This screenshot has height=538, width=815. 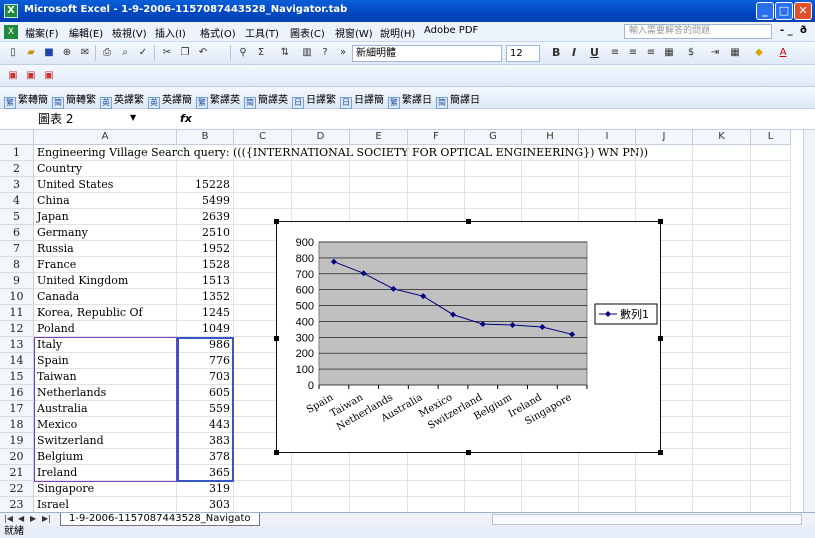 I want to click on cell-count: 1245, so click(x=205, y=313).